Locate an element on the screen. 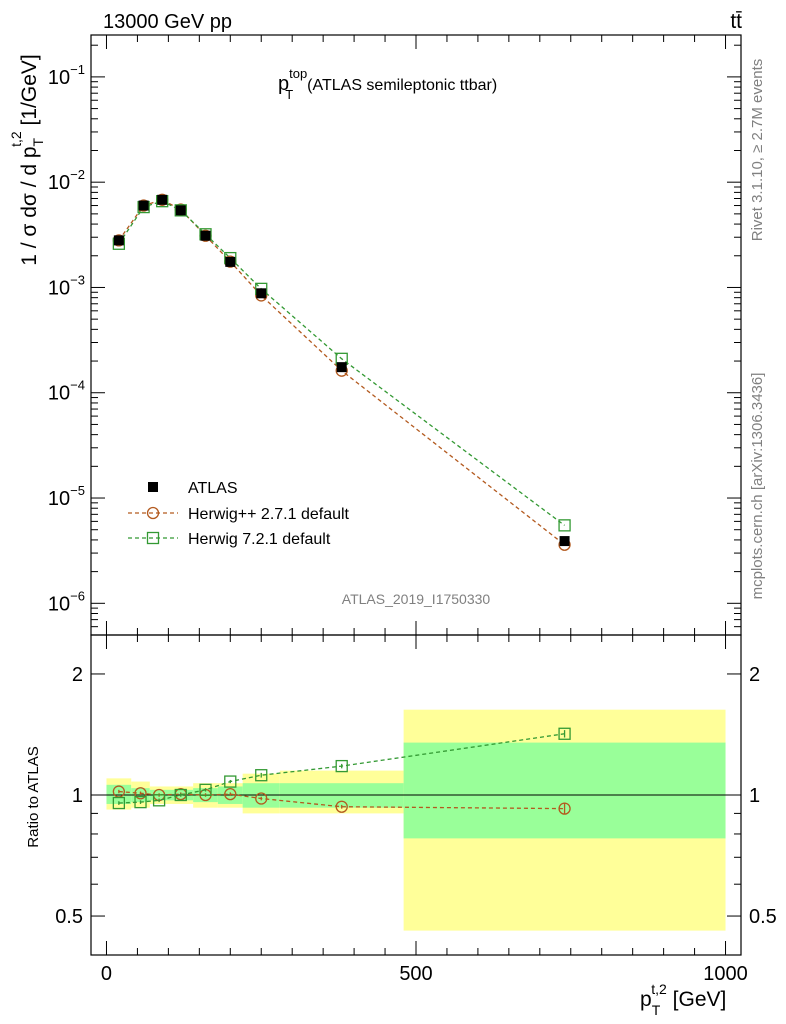  legend-marker-herwig7 is located at coordinates (153, 538).